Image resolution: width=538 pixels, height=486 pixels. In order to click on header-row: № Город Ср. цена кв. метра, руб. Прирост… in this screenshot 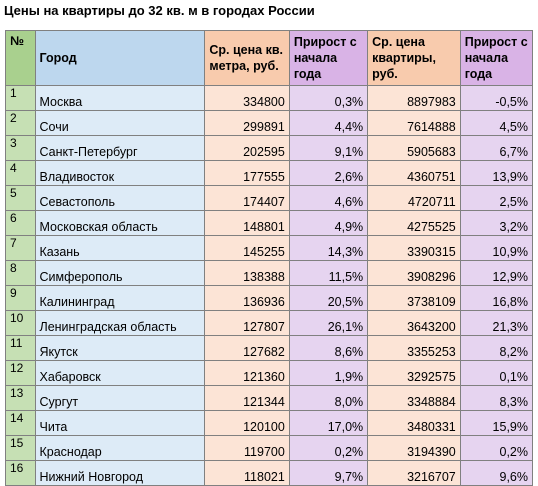, I will do `click(269, 58)`.